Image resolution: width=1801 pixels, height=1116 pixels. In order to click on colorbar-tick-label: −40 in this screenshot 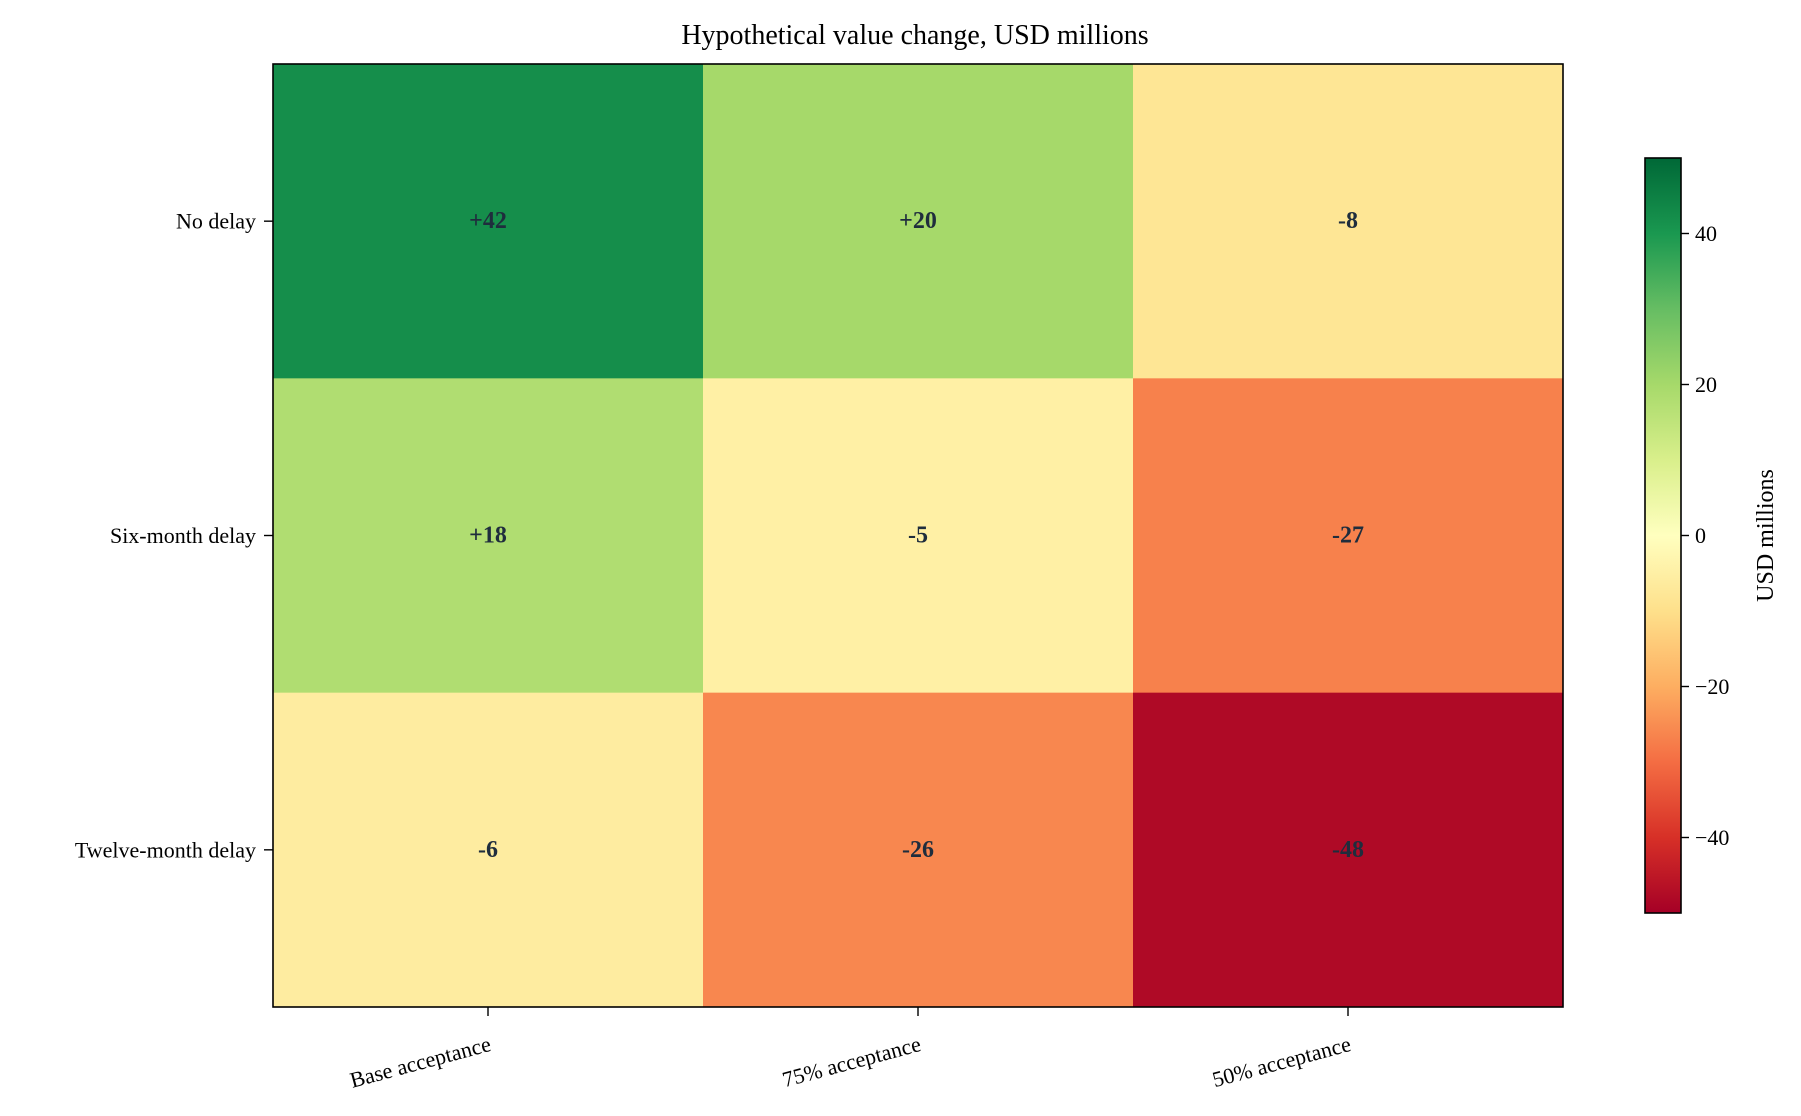, I will do `click(1712, 837)`.